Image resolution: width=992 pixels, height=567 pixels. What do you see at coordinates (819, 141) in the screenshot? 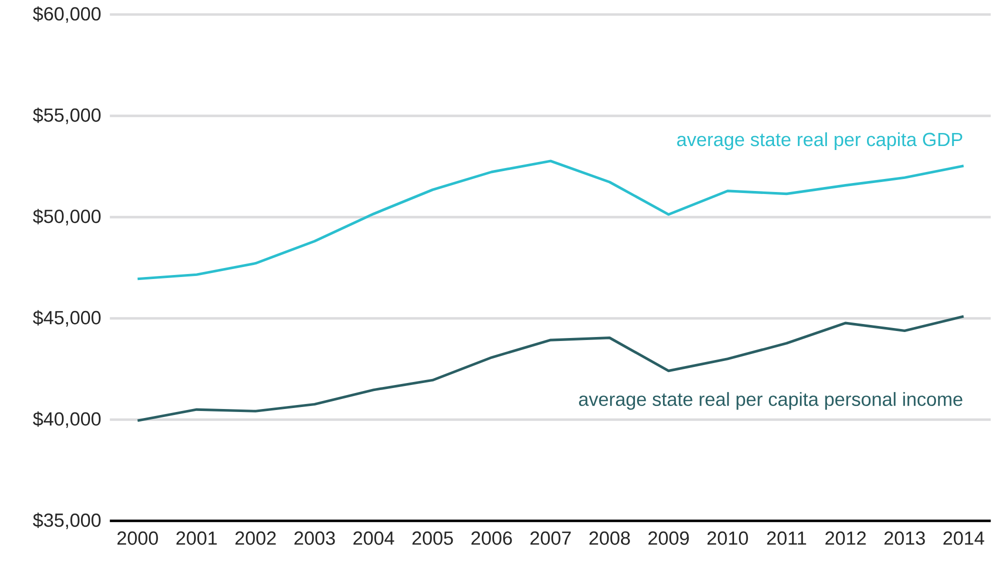
I see `series-label: average state real per capita GDP` at bounding box center [819, 141].